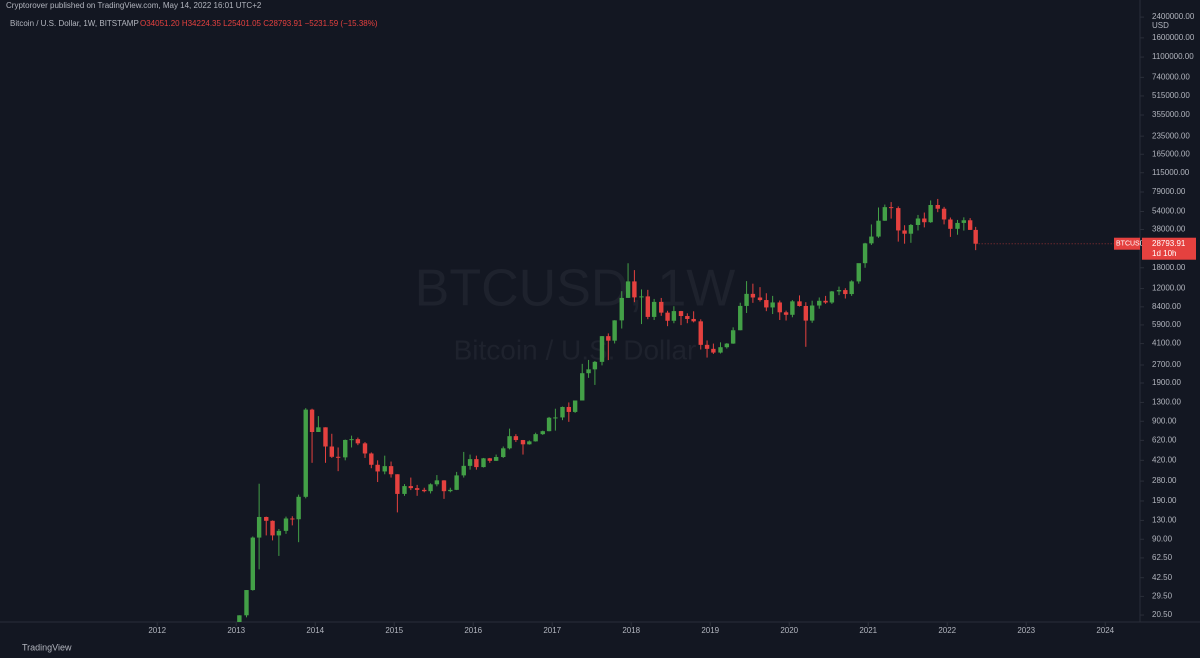 This screenshot has height=658, width=1200. Describe the element at coordinates (1160, 25) in the screenshot. I see `axis-unit: USD` at that location.